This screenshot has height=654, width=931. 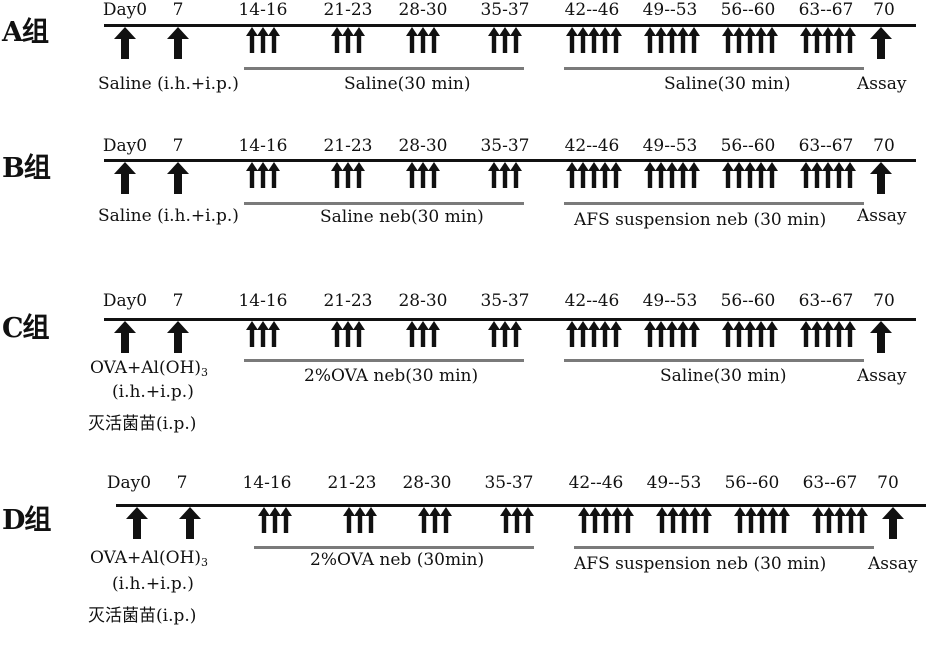 What do you see at coordinates (510, 160) in the screenshot?
I see `timeline` at bounding box center [510, 160].